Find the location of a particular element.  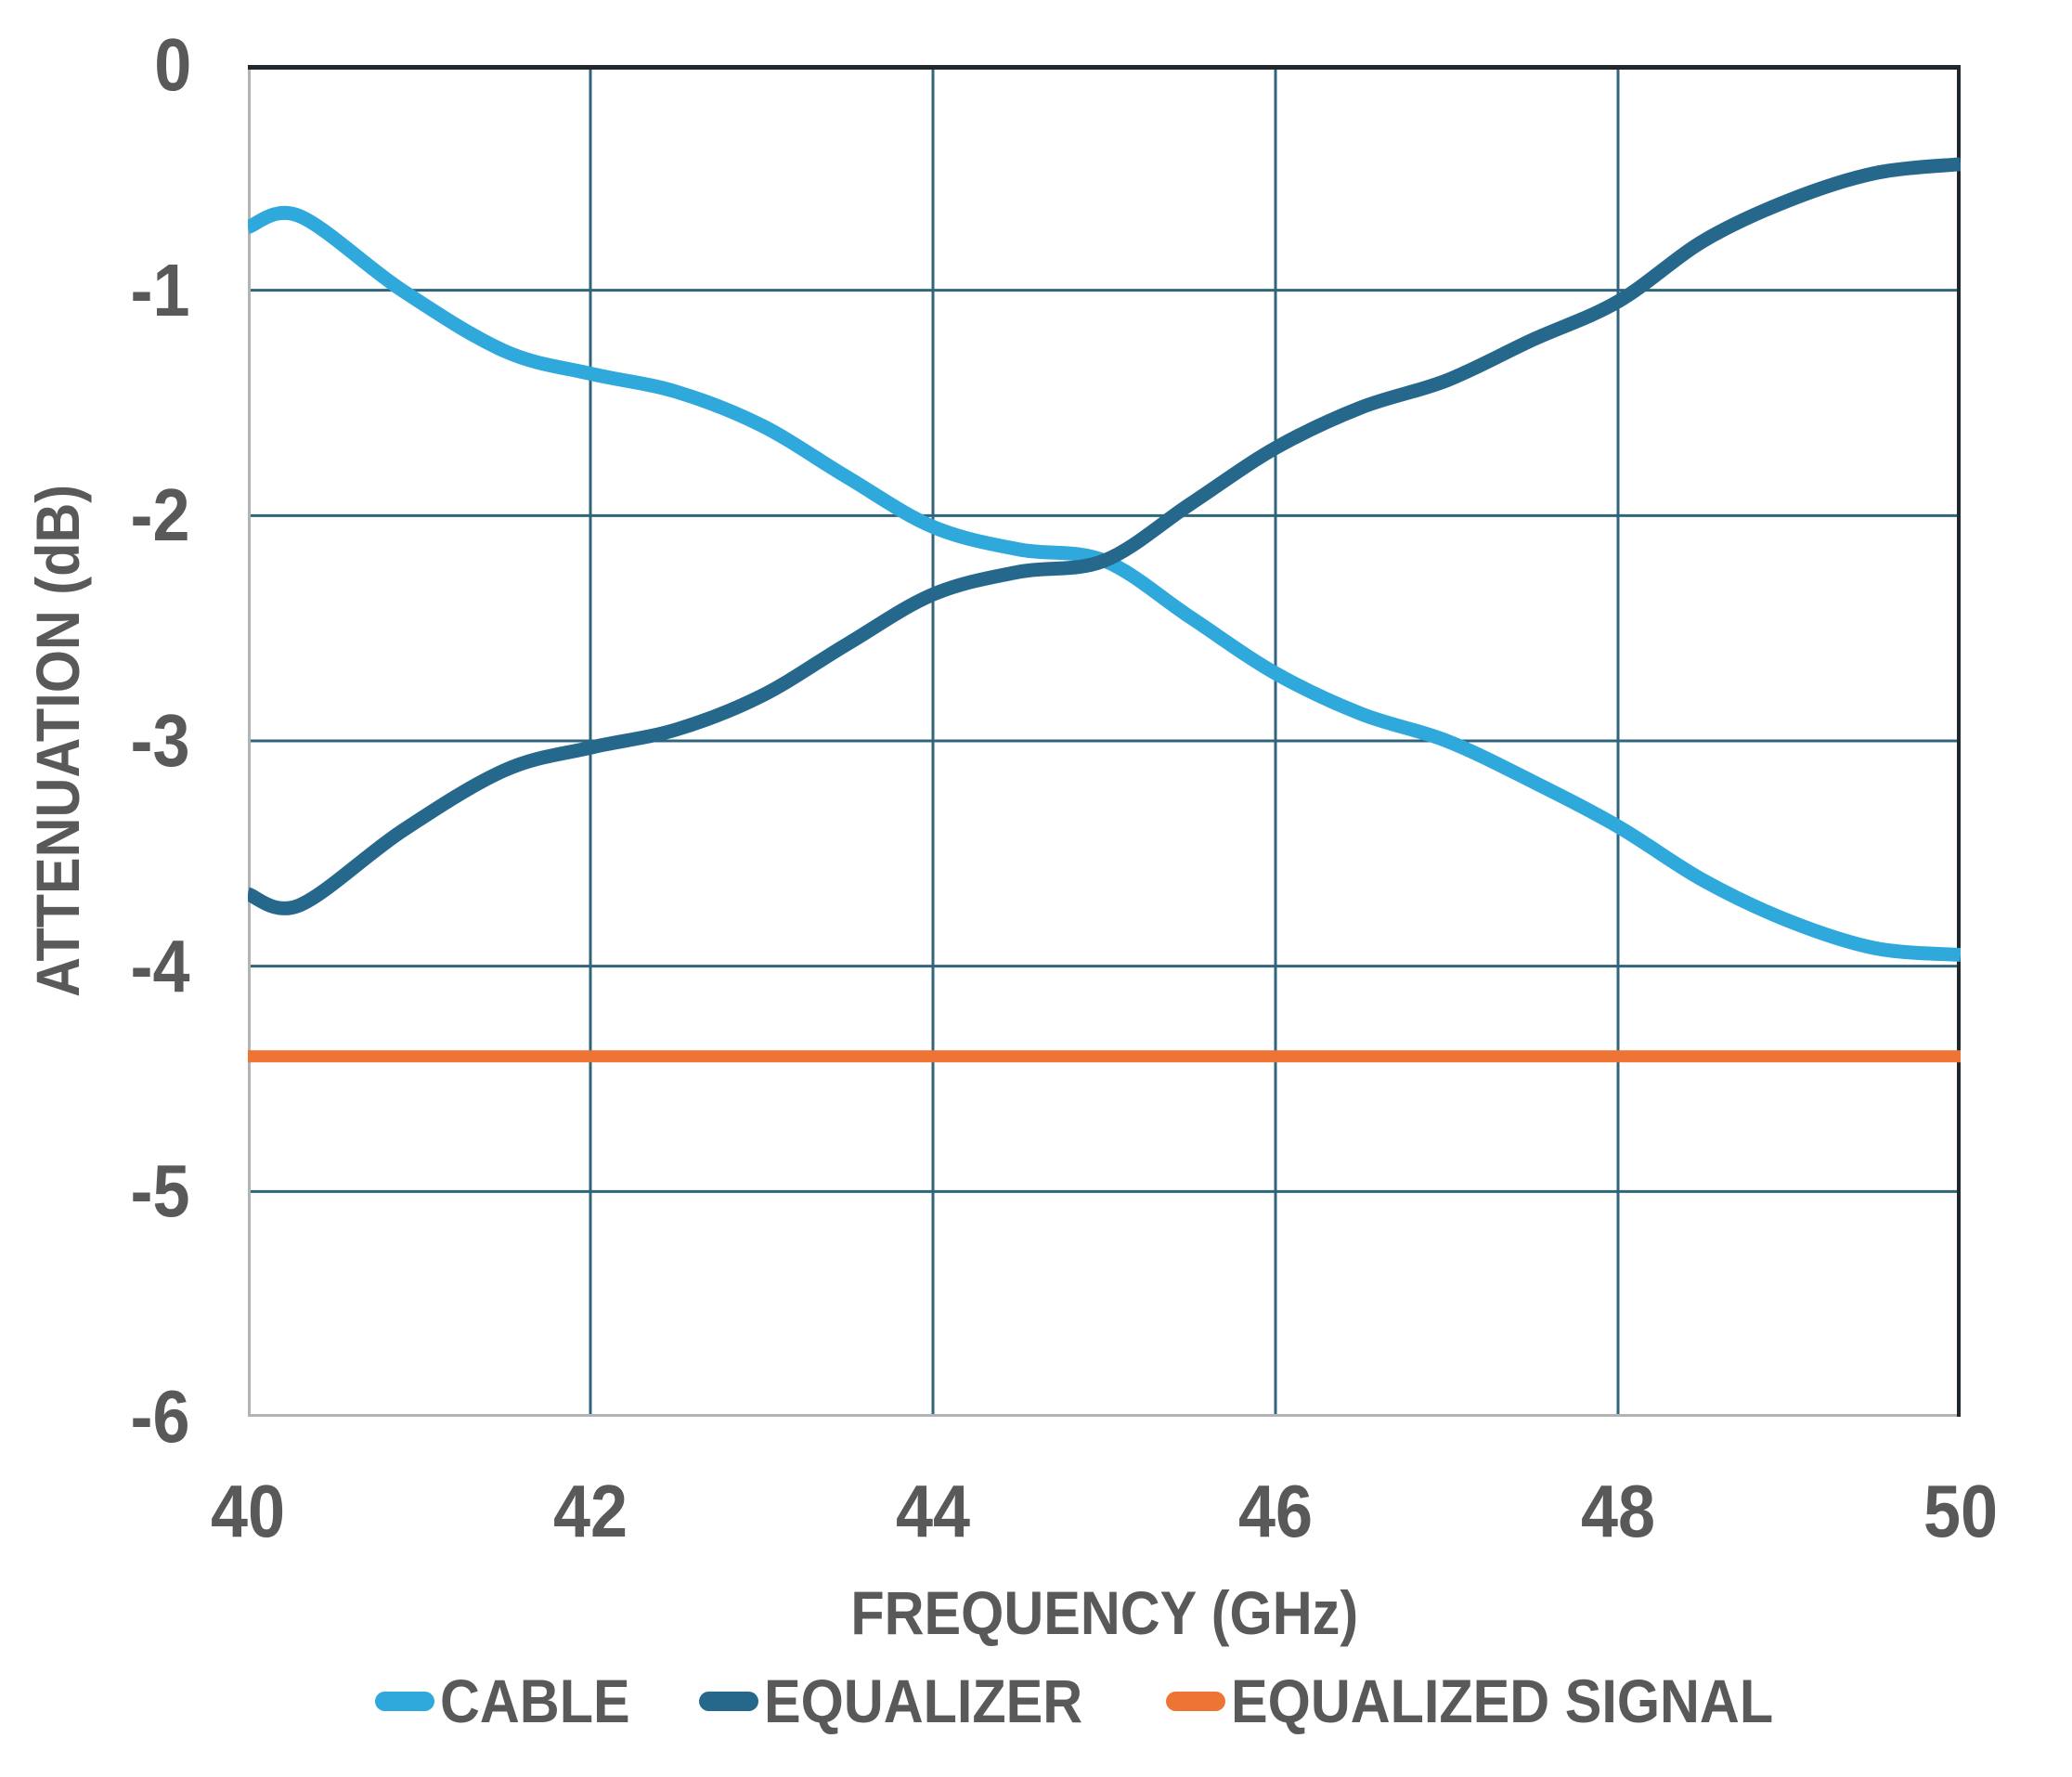

x-tick-text: 40 is located at coordinates (248, 1511).